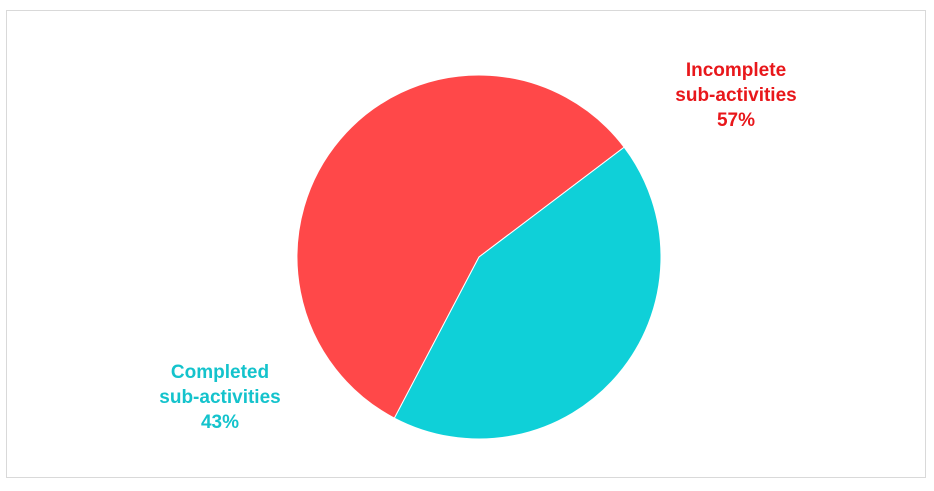 The image size is (934, 491). I want to click on label-completed-line1: Completed, so click(220, 372).